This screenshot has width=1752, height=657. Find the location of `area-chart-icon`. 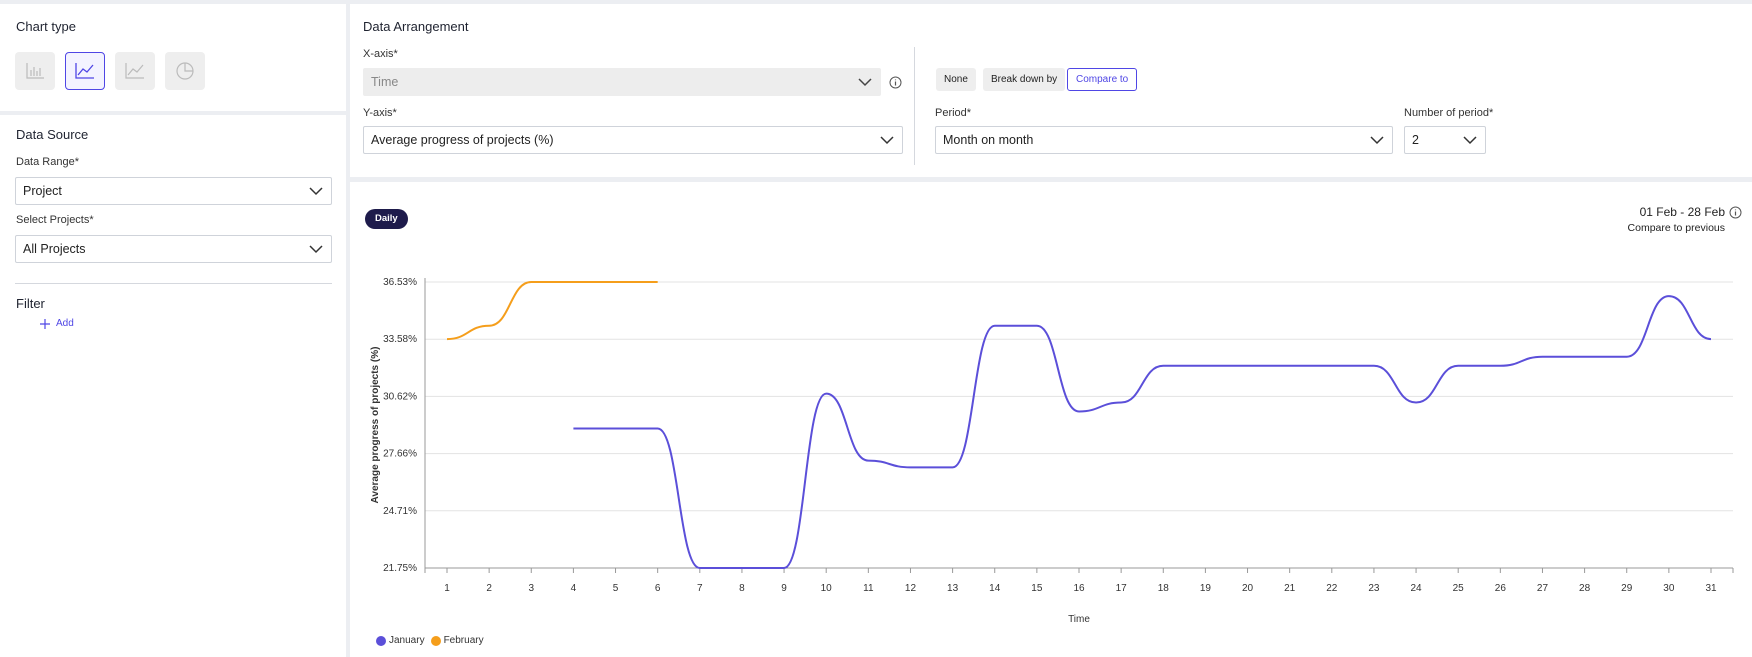

area-chart-icon is located at coordinates (134, 71).